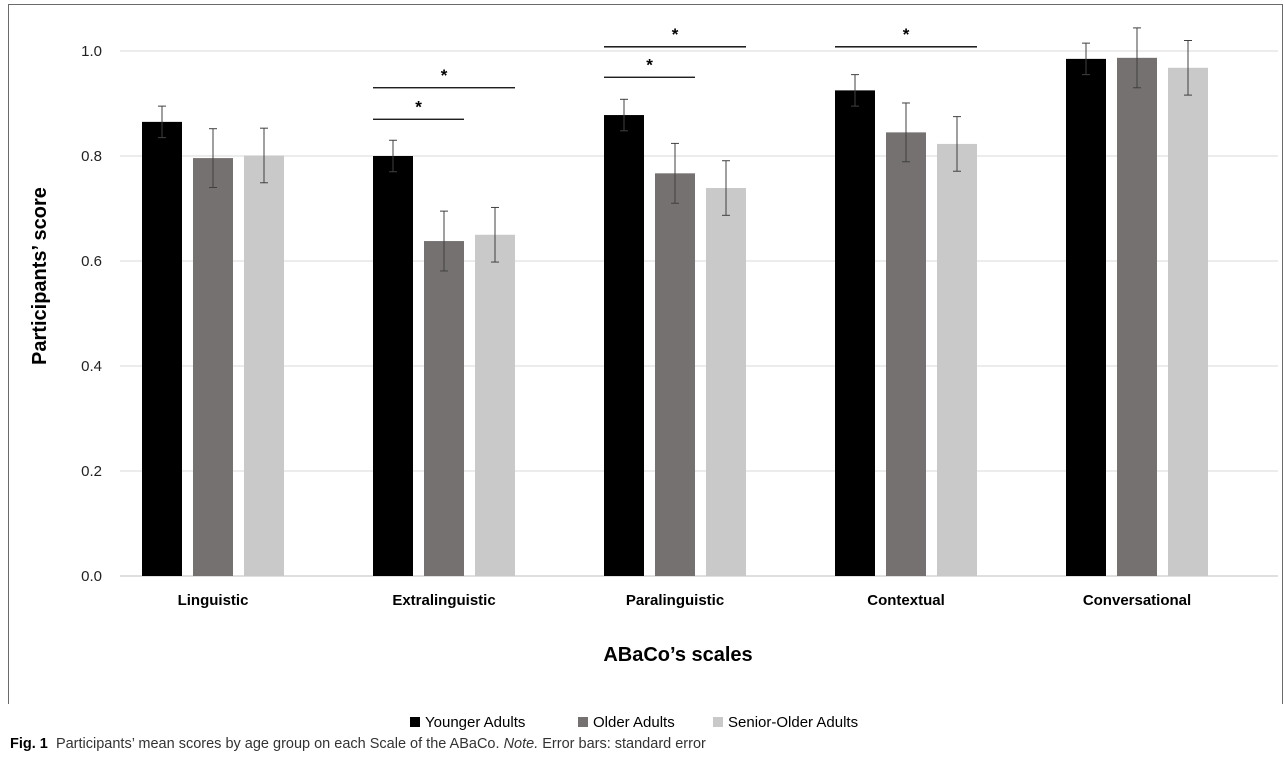  What do you see at coordinates (29, 744) in the screenshot?
I see `caption-fig-label: Fig. 1` at bounding box center [29, 744].